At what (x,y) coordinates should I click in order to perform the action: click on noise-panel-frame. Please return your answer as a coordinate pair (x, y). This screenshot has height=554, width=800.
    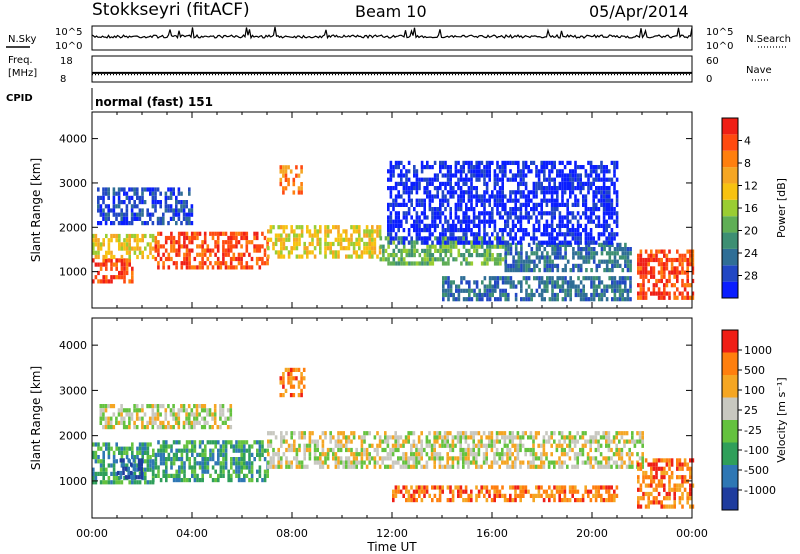
    Looking at the image, I should click on (392, 38).